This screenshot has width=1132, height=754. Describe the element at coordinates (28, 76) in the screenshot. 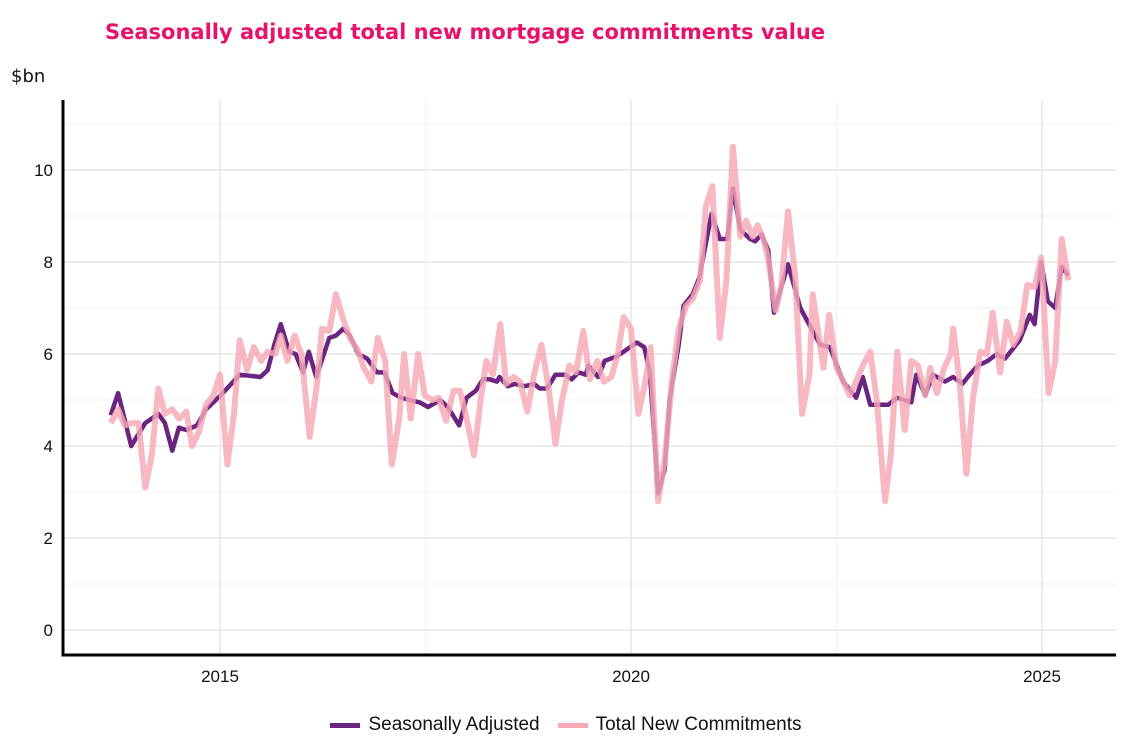

I see `y-axis-label: $bn` at that location.